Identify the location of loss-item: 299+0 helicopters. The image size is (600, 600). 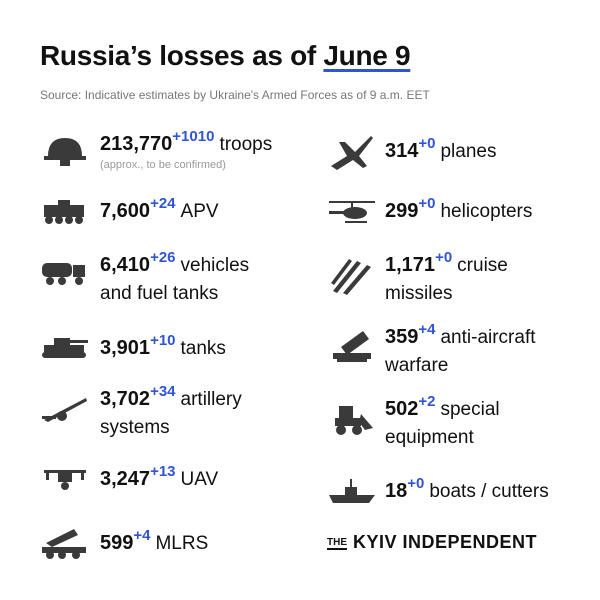
(459, 210).